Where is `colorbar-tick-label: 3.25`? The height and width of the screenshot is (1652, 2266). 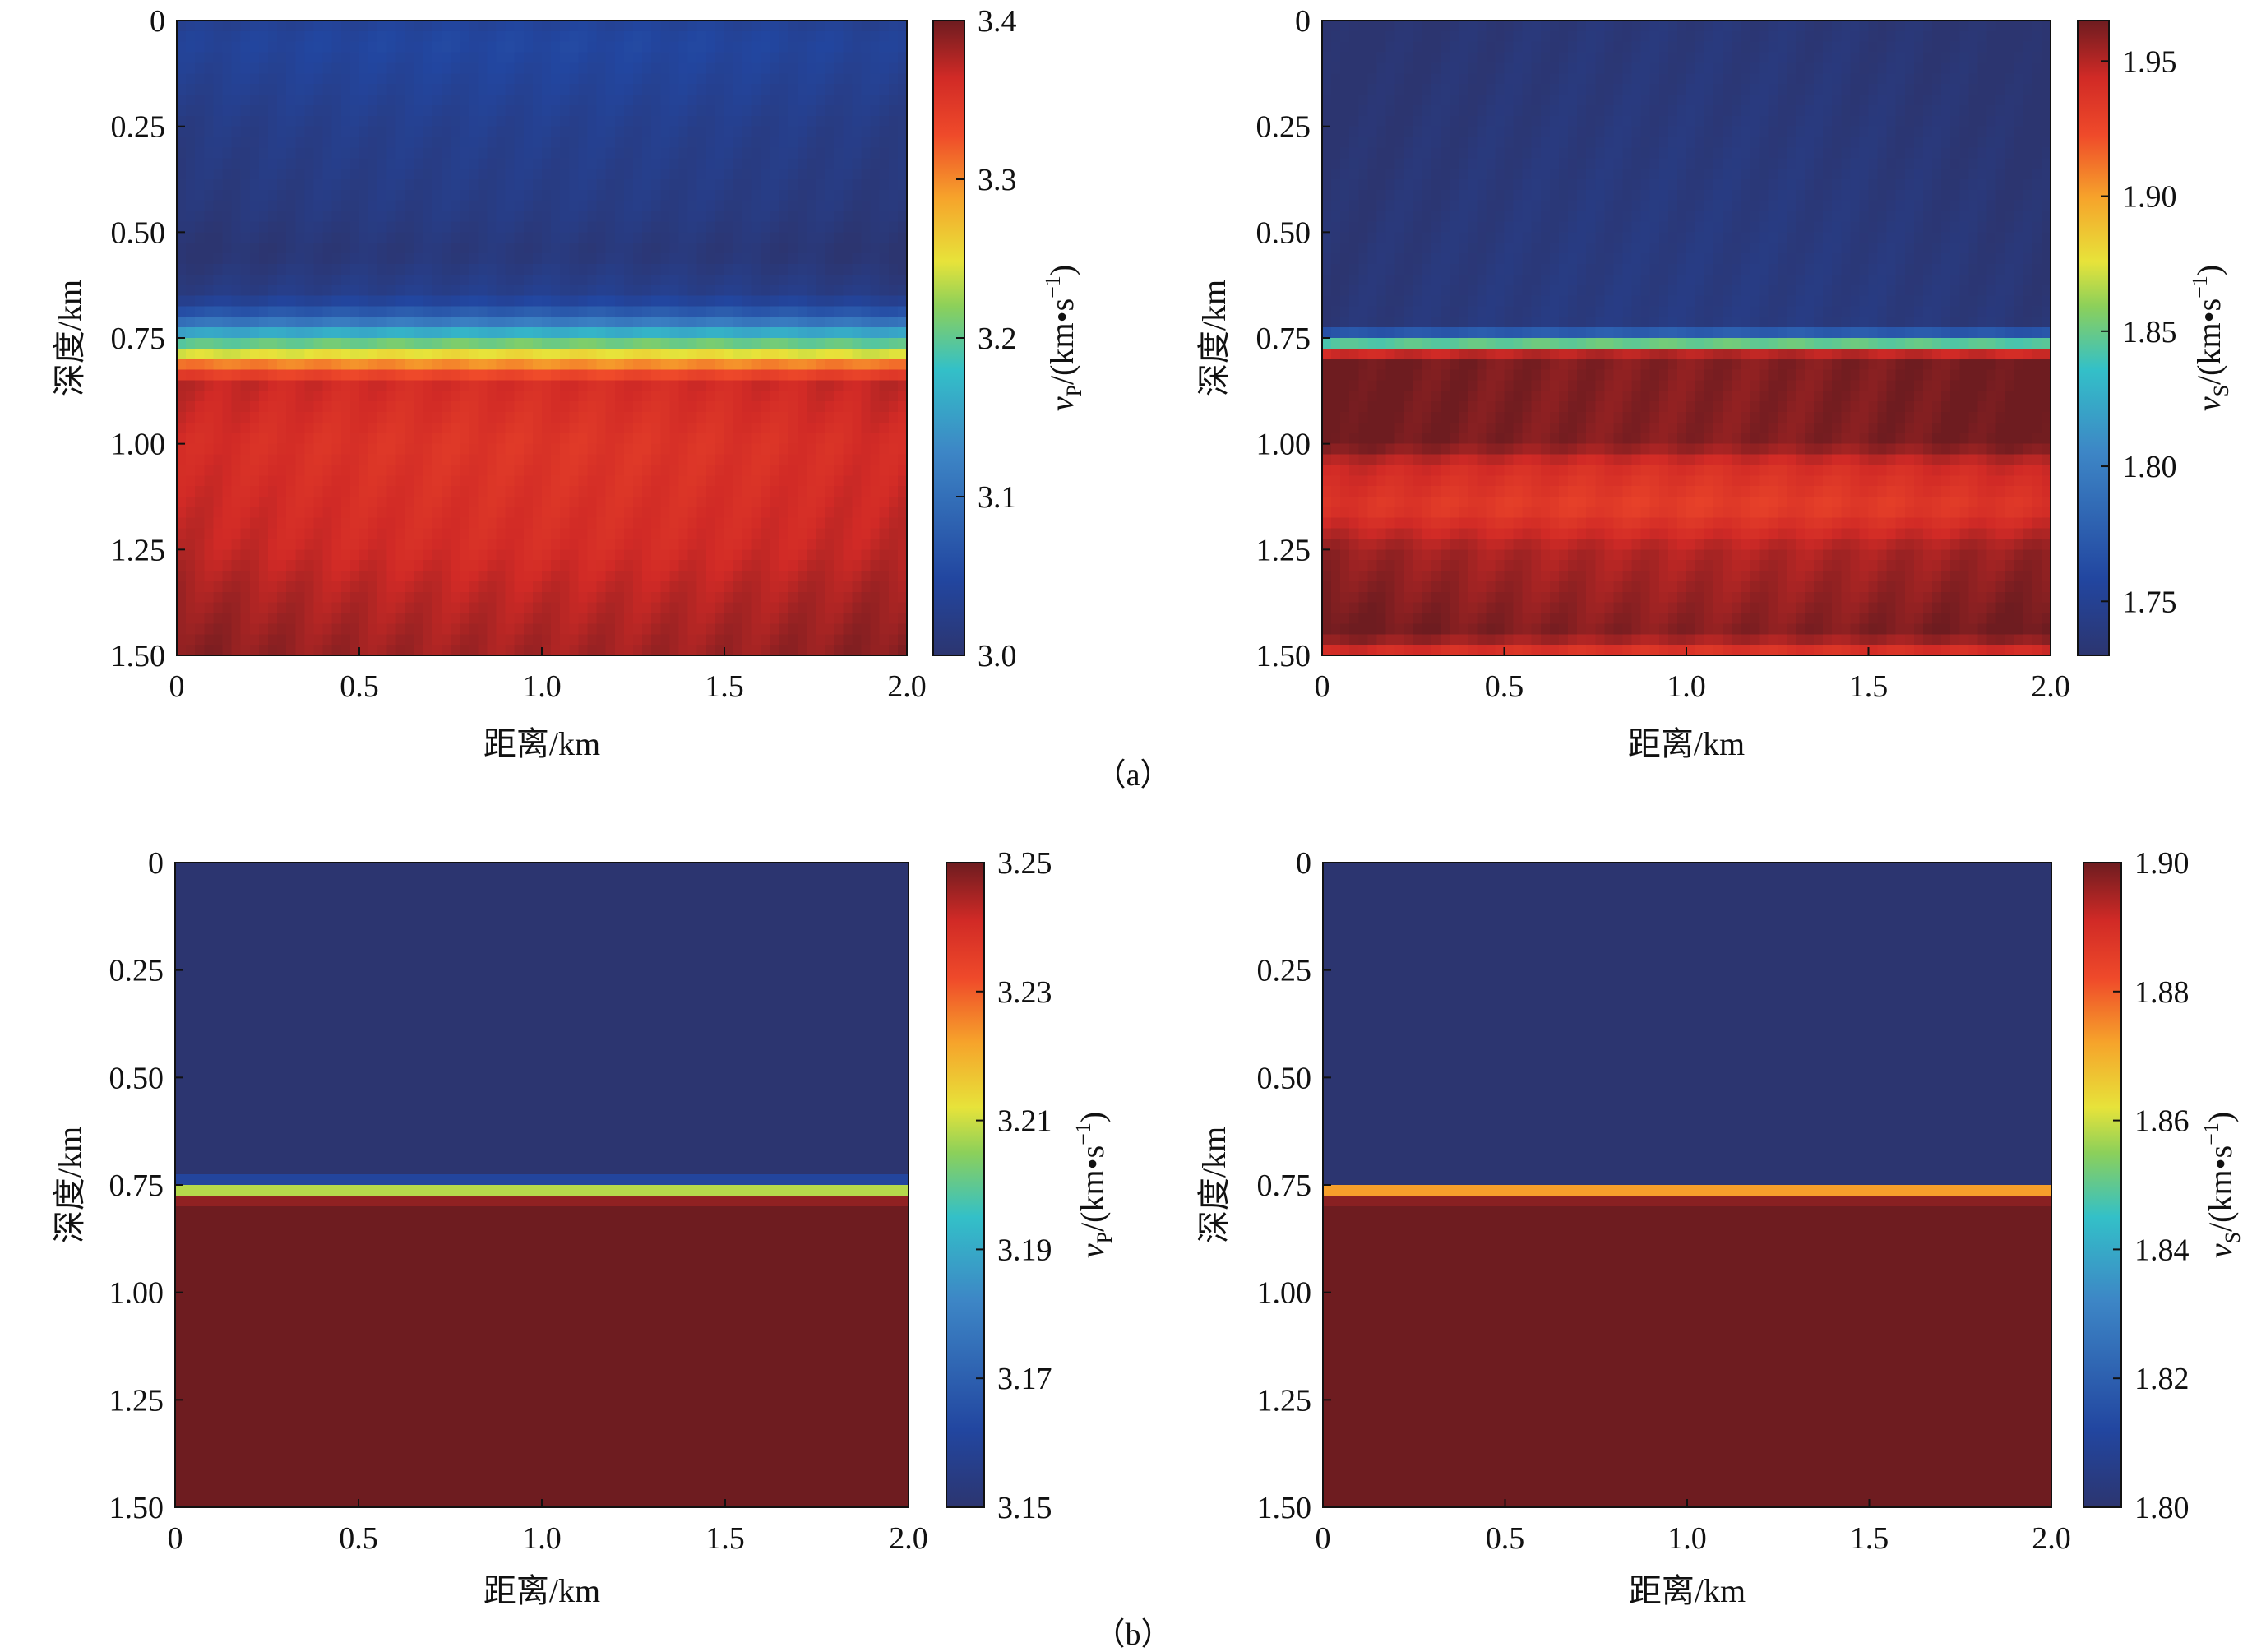 colorbar-tick-label: 3.25 is located at coordinates (1024, 864).